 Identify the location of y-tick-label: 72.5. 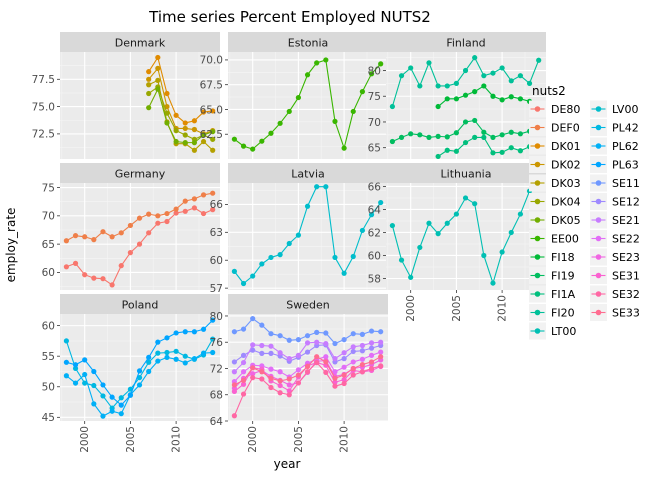
(43, 135).